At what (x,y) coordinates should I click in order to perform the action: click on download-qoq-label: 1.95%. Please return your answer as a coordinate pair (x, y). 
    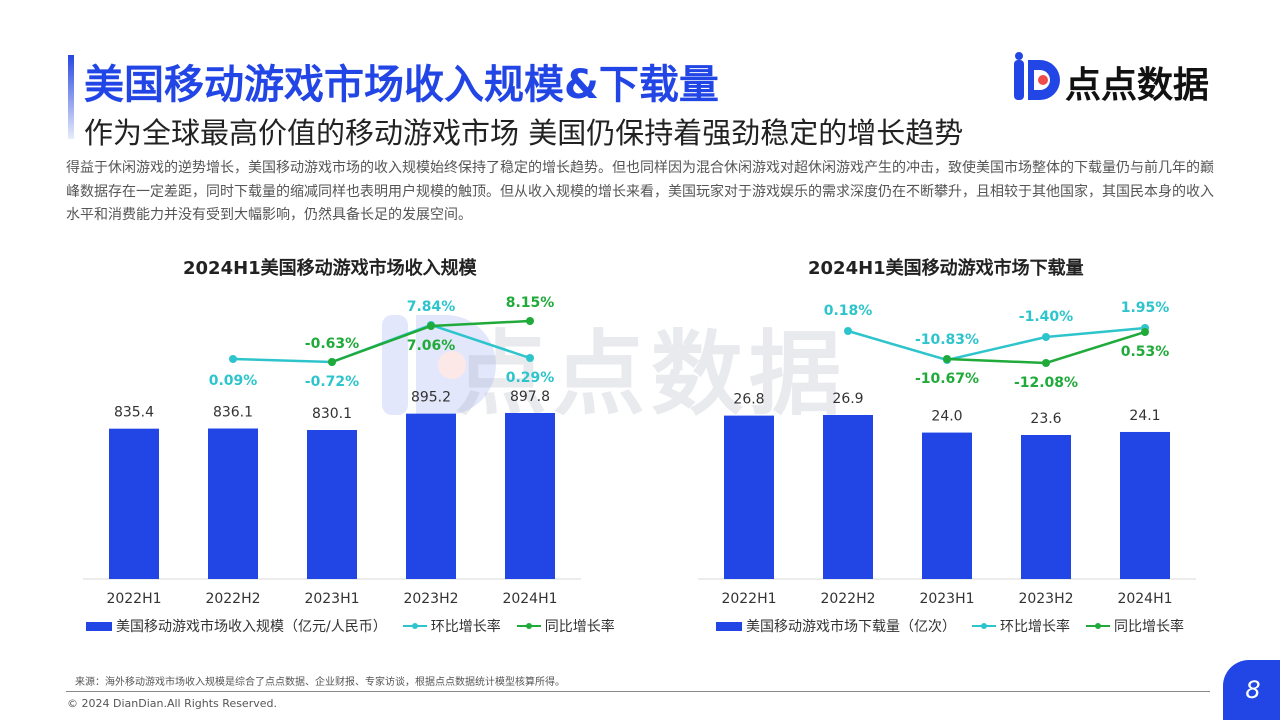
    Looking at the image, I should click on (1145, 308).